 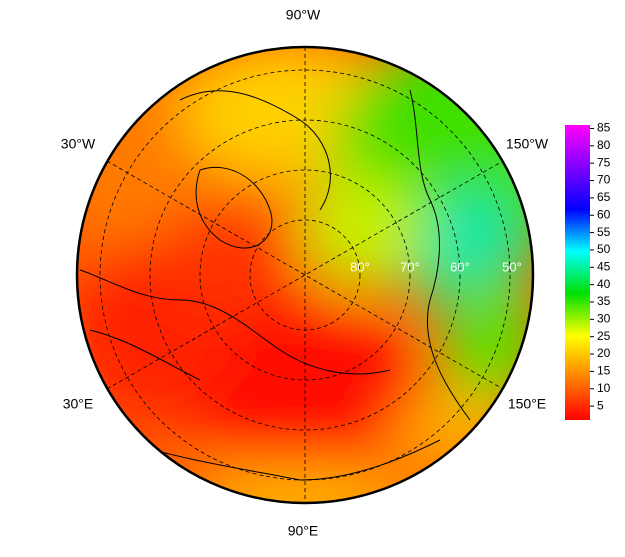 What do you see at coordinates (604, 336) in the screenshot?
I see `colorbar-tick-label: 25` at bounding box center [604, 336].